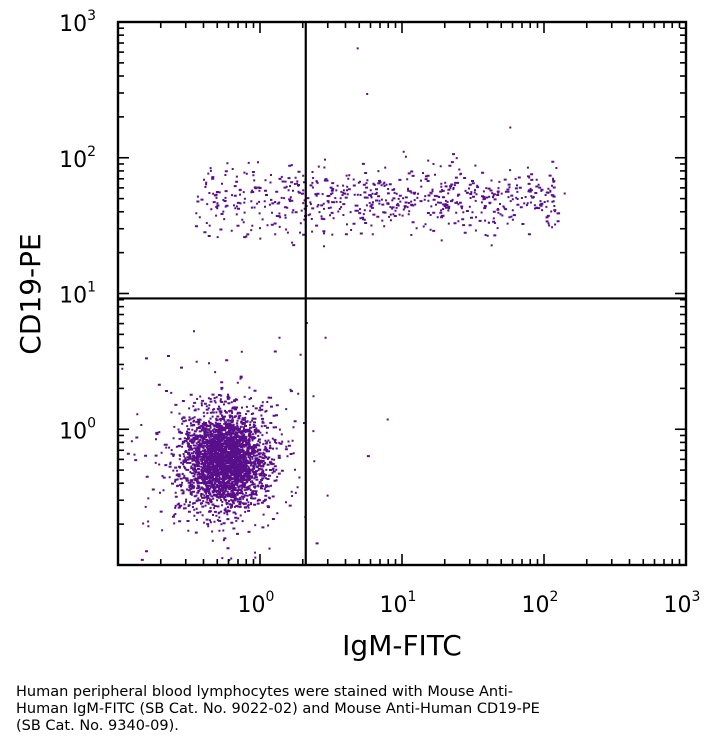 The image size is (714, 755). Describe the element at coordinates (402, 645) in the screenshot. I see `x-axis-title: IgM-FITC` at that location.